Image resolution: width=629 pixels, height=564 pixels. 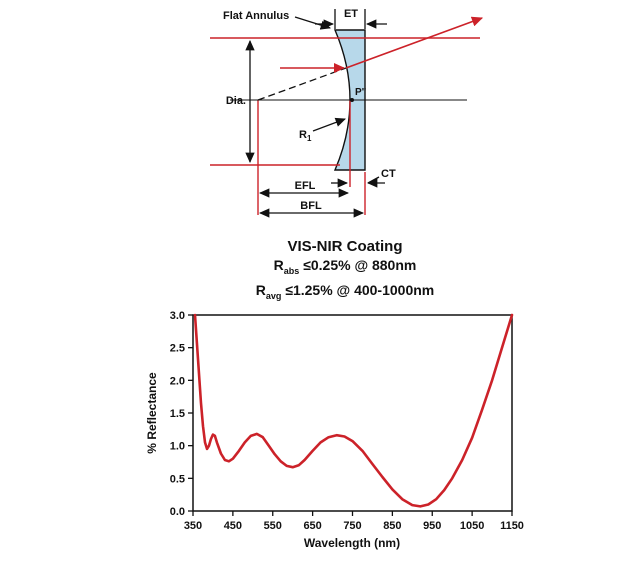 What do you see at coordinates (352, 100) in the screenshot?
I see `principal-point-dot` at bounding box center [352, 100].